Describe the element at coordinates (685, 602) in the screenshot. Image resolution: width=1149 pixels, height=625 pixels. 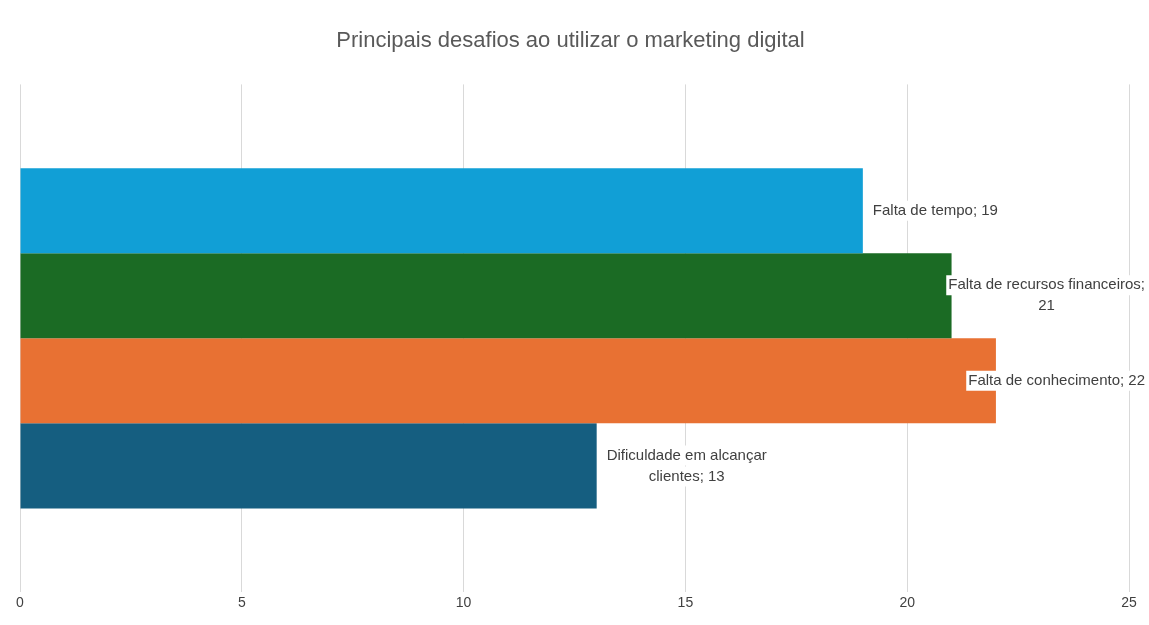
I see `x-tick-label: 15` at that location.